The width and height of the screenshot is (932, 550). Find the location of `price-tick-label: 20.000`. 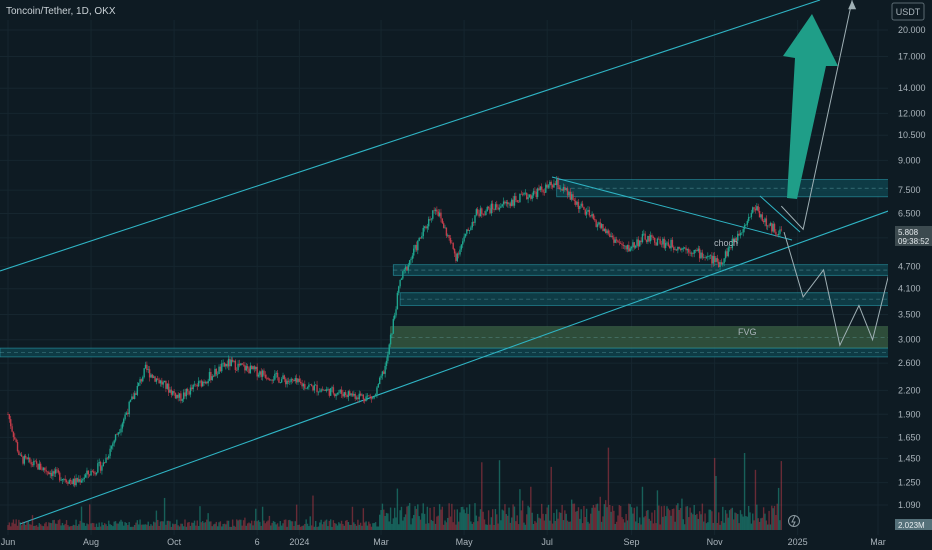

price-tick-label: 20.000 is located at coordinates (912, 30).